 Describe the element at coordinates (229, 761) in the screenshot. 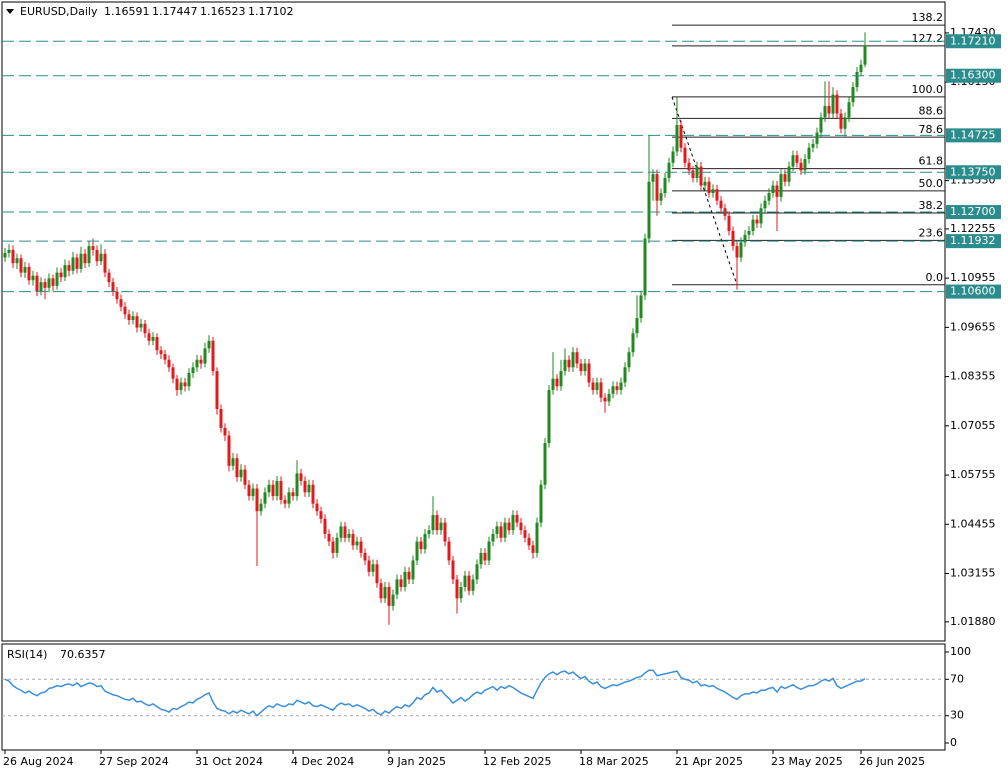

I see `x-tick-label: 31 Oct 2024` at that location.